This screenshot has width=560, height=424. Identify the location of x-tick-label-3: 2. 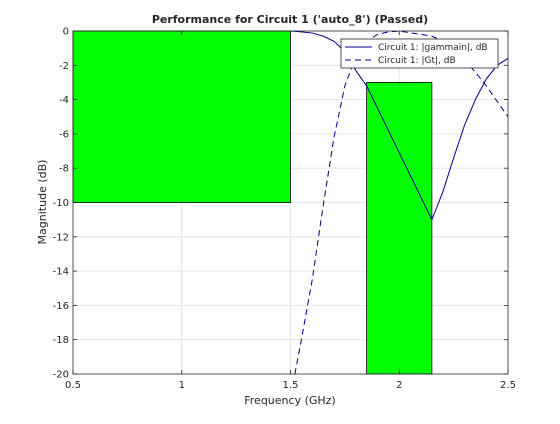
(399, 385).